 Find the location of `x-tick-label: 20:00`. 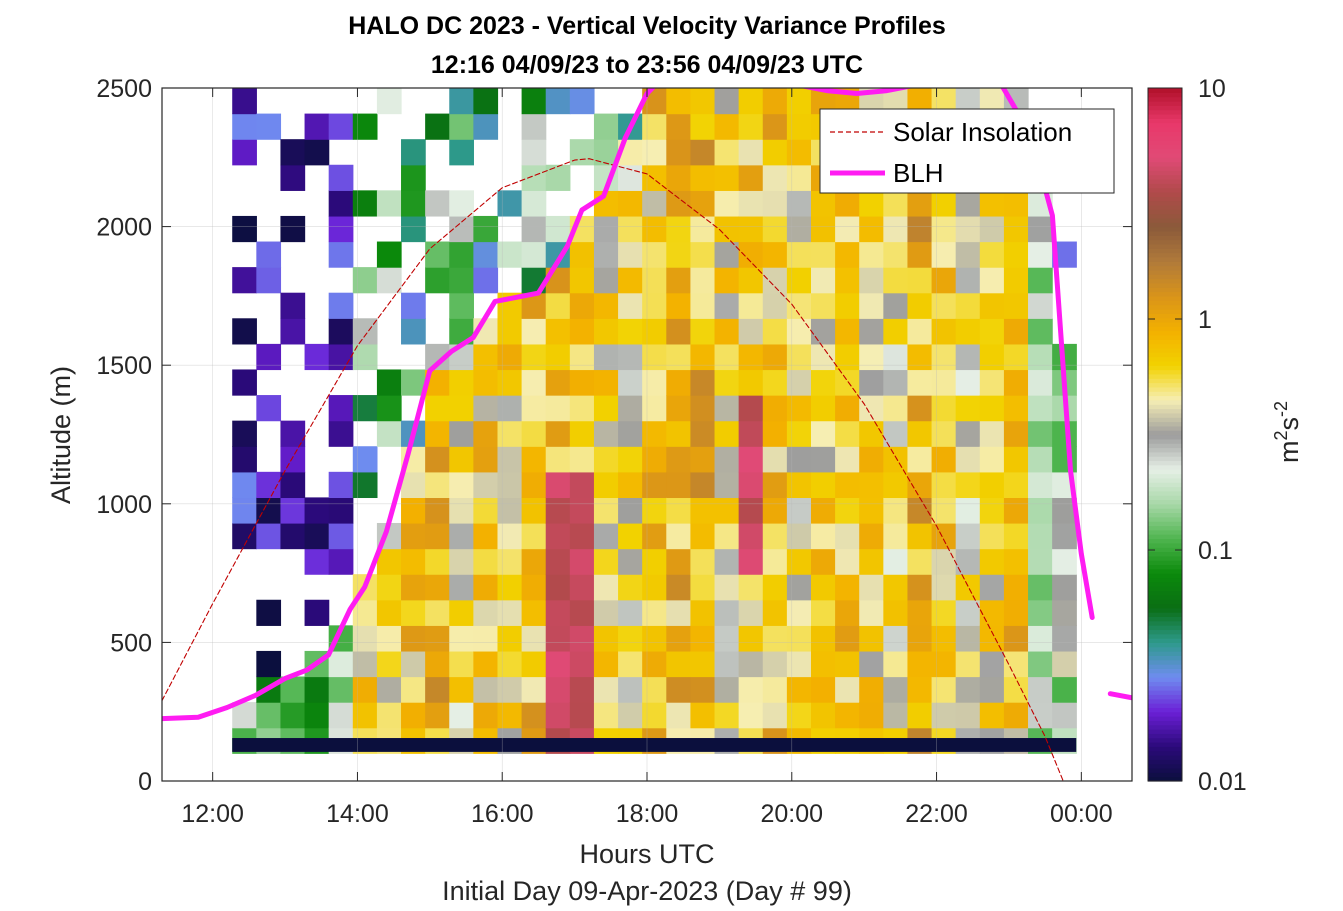

x-tick-label: 20:00 is located at coordinates (791, 814).